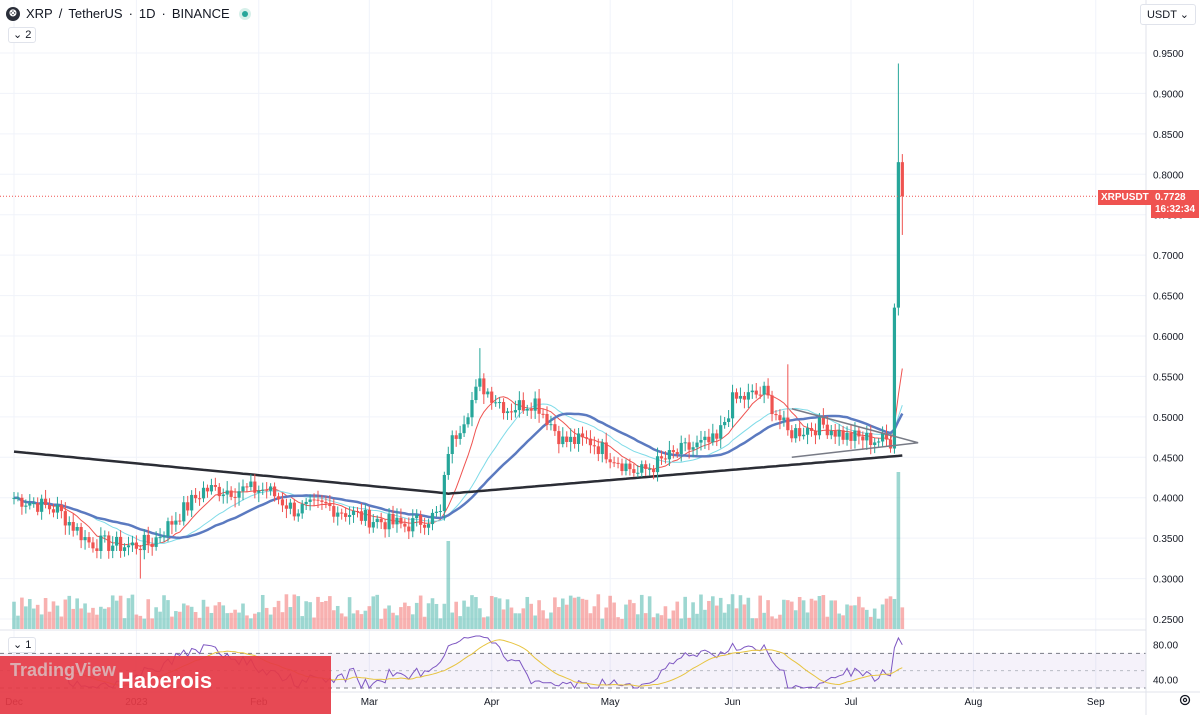 The height and width of the screenshot is (715, 1200). Describe the element at coordinates (200, 13) in the screenshot. I see `exchange: BINANCE` at that location.